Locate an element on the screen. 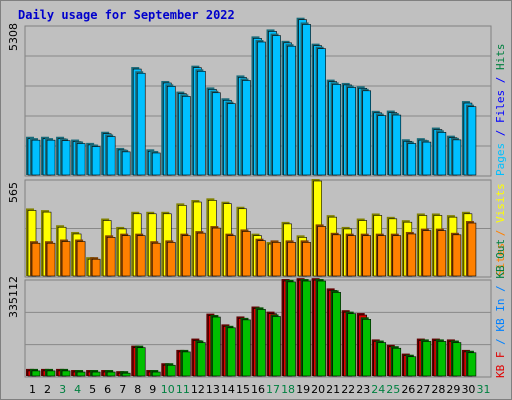  day-label: 28 is located at coordinates (438, 389).